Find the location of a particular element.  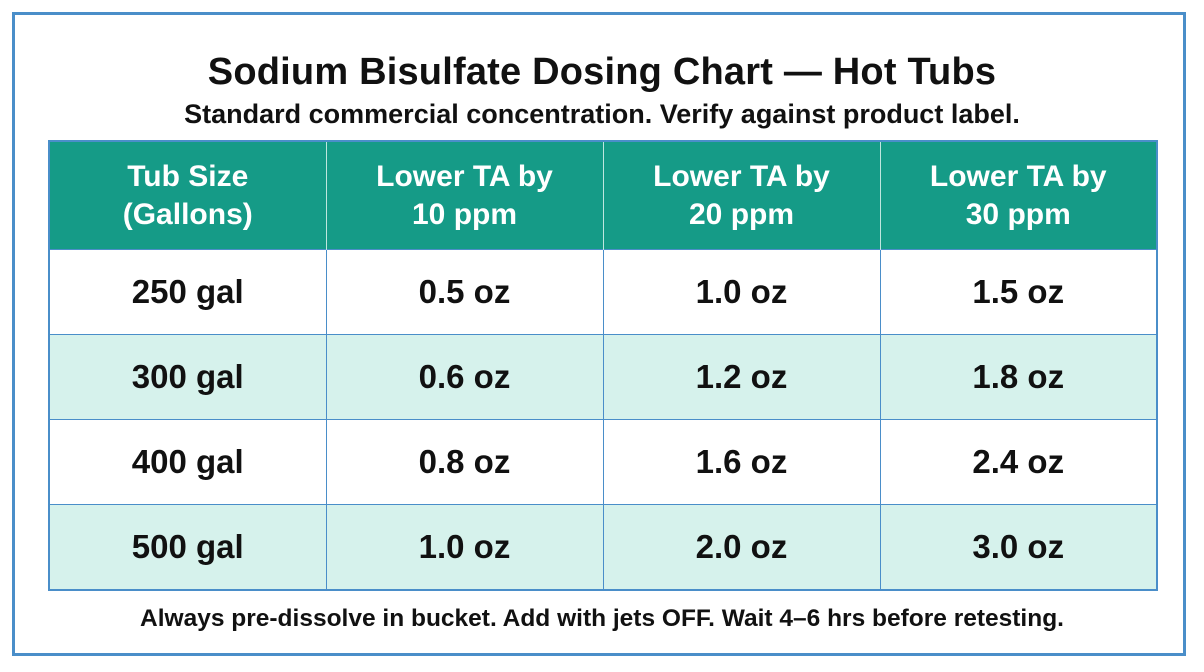

tub-size-cell: 250 gal is located at coordinates (187, 292).